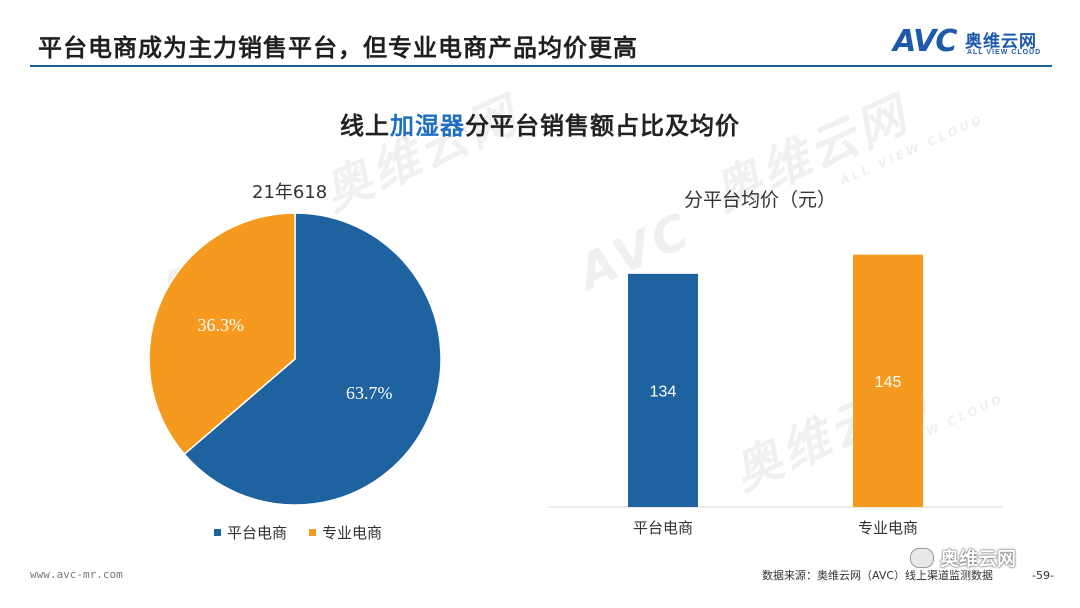 The width and height of the screenshot is (1080, 608). Describe the element at coordinates (922, 557) in the screenshot. I see `wechat-icon` at that location.